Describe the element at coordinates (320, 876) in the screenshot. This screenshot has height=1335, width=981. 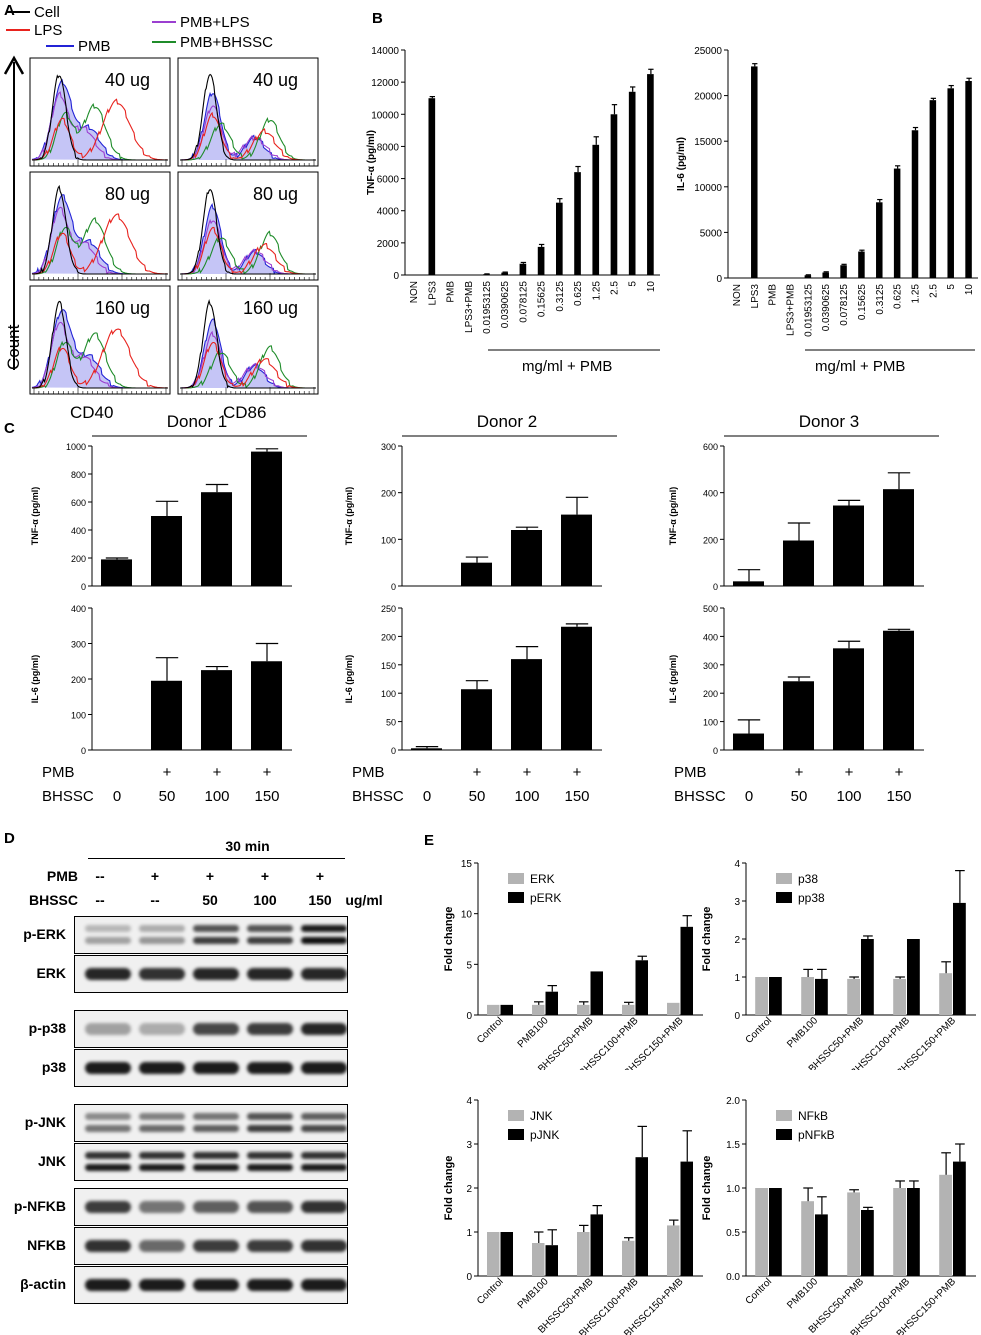
I see `pmb-lane-mark-4: +` at that location.